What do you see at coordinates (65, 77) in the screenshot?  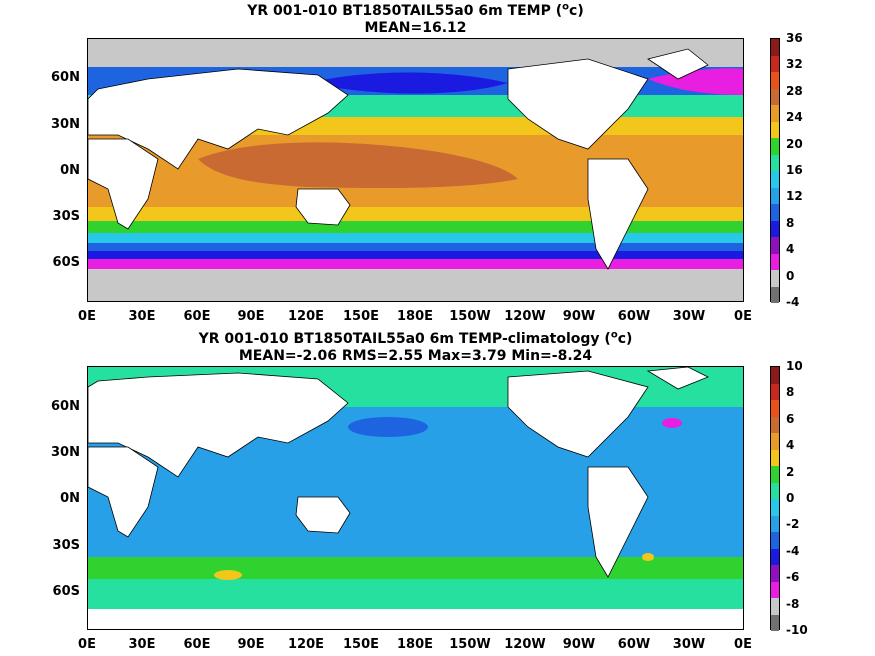 I see `panel1-lat-label: 60N` at bounding box center [65, 77].